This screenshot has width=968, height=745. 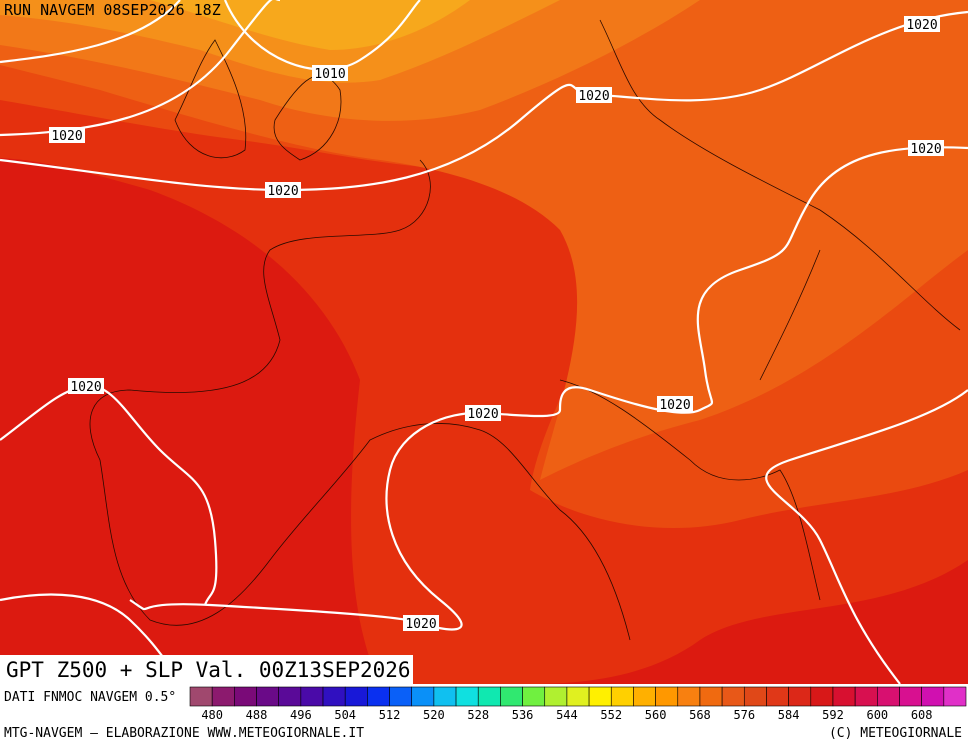 I want to click on colorbar-label: 552, so click(x=611, y=715).